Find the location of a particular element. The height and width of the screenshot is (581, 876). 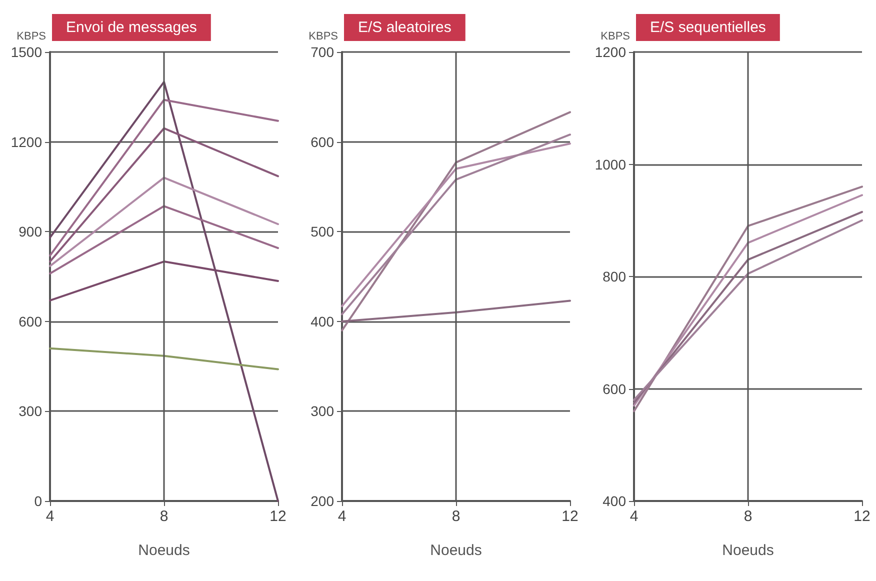

y-tick-label: 800 is located at coordinates (614, 276).